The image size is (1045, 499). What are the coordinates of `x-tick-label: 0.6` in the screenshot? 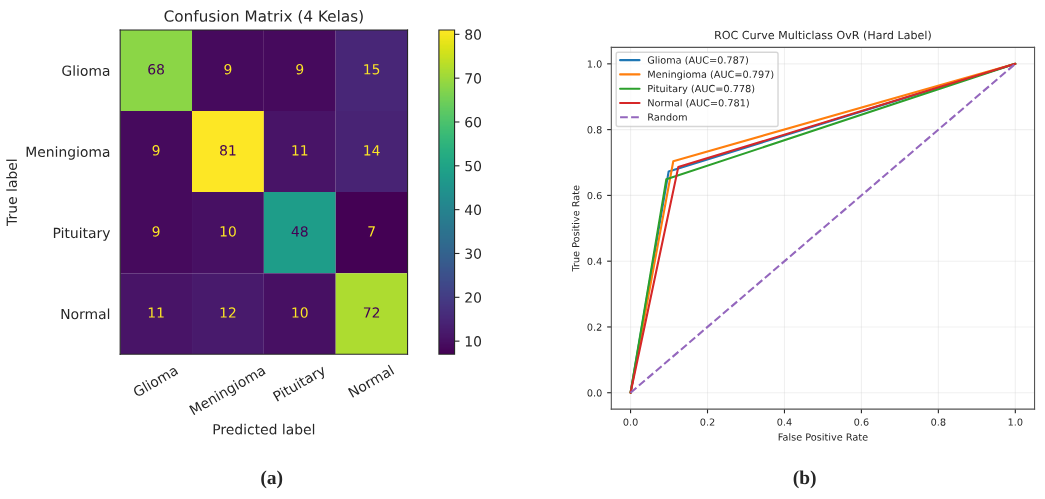 It's located at (861, 422).